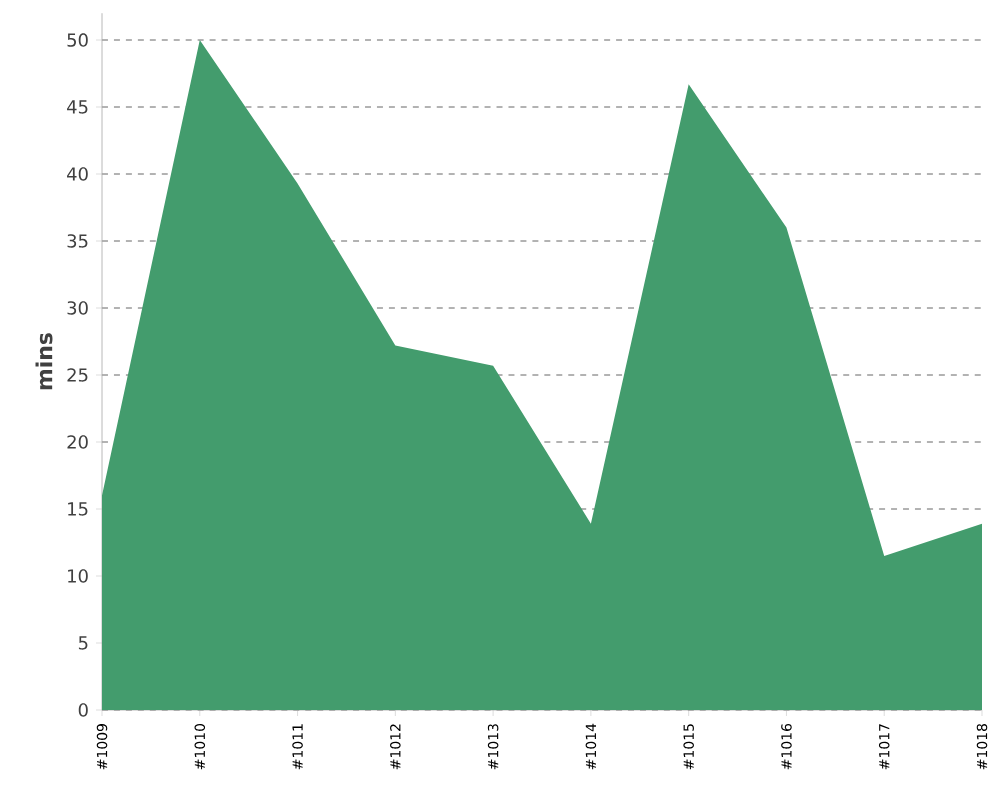 The image size is (1000, 800). Describe the element at coordinates (77, 442) in the screenshot. I see `y-tick-label: 20` at that location.